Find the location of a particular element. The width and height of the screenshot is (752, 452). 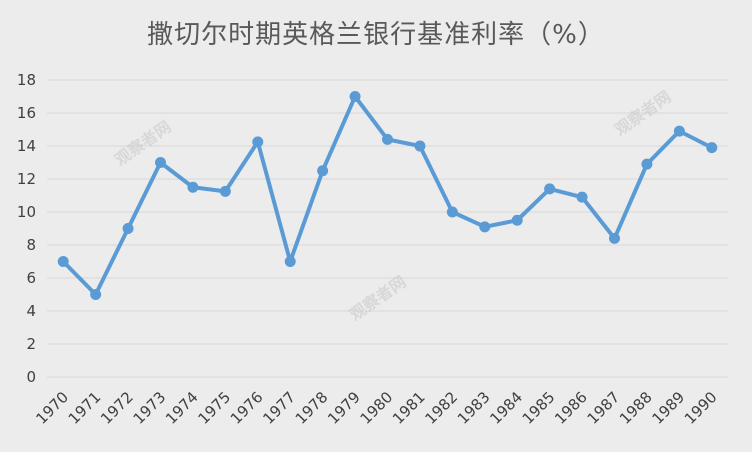

x-tick-label: 1972 is located at coordinates (117, 408).